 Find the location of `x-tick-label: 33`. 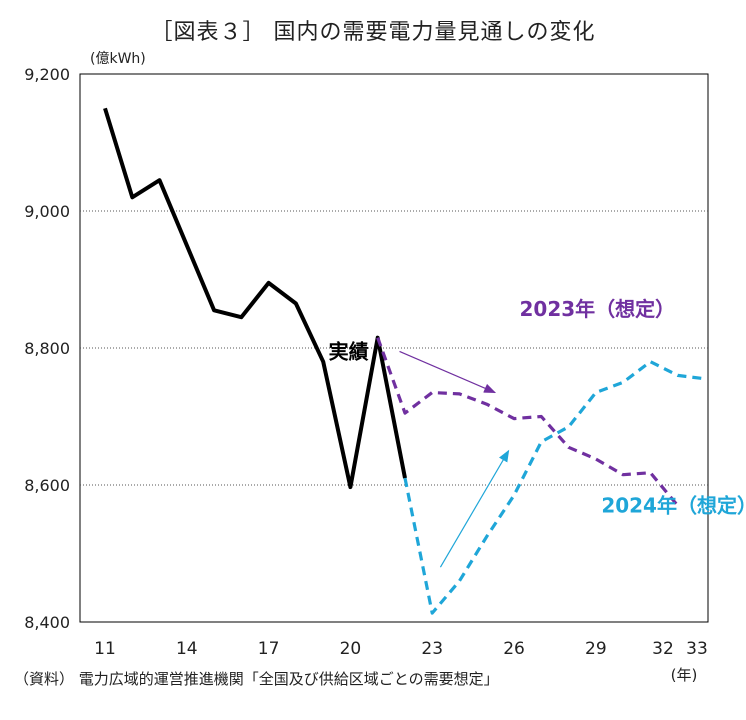

x-tick-label: 33 is located at coordinates (697, 649).